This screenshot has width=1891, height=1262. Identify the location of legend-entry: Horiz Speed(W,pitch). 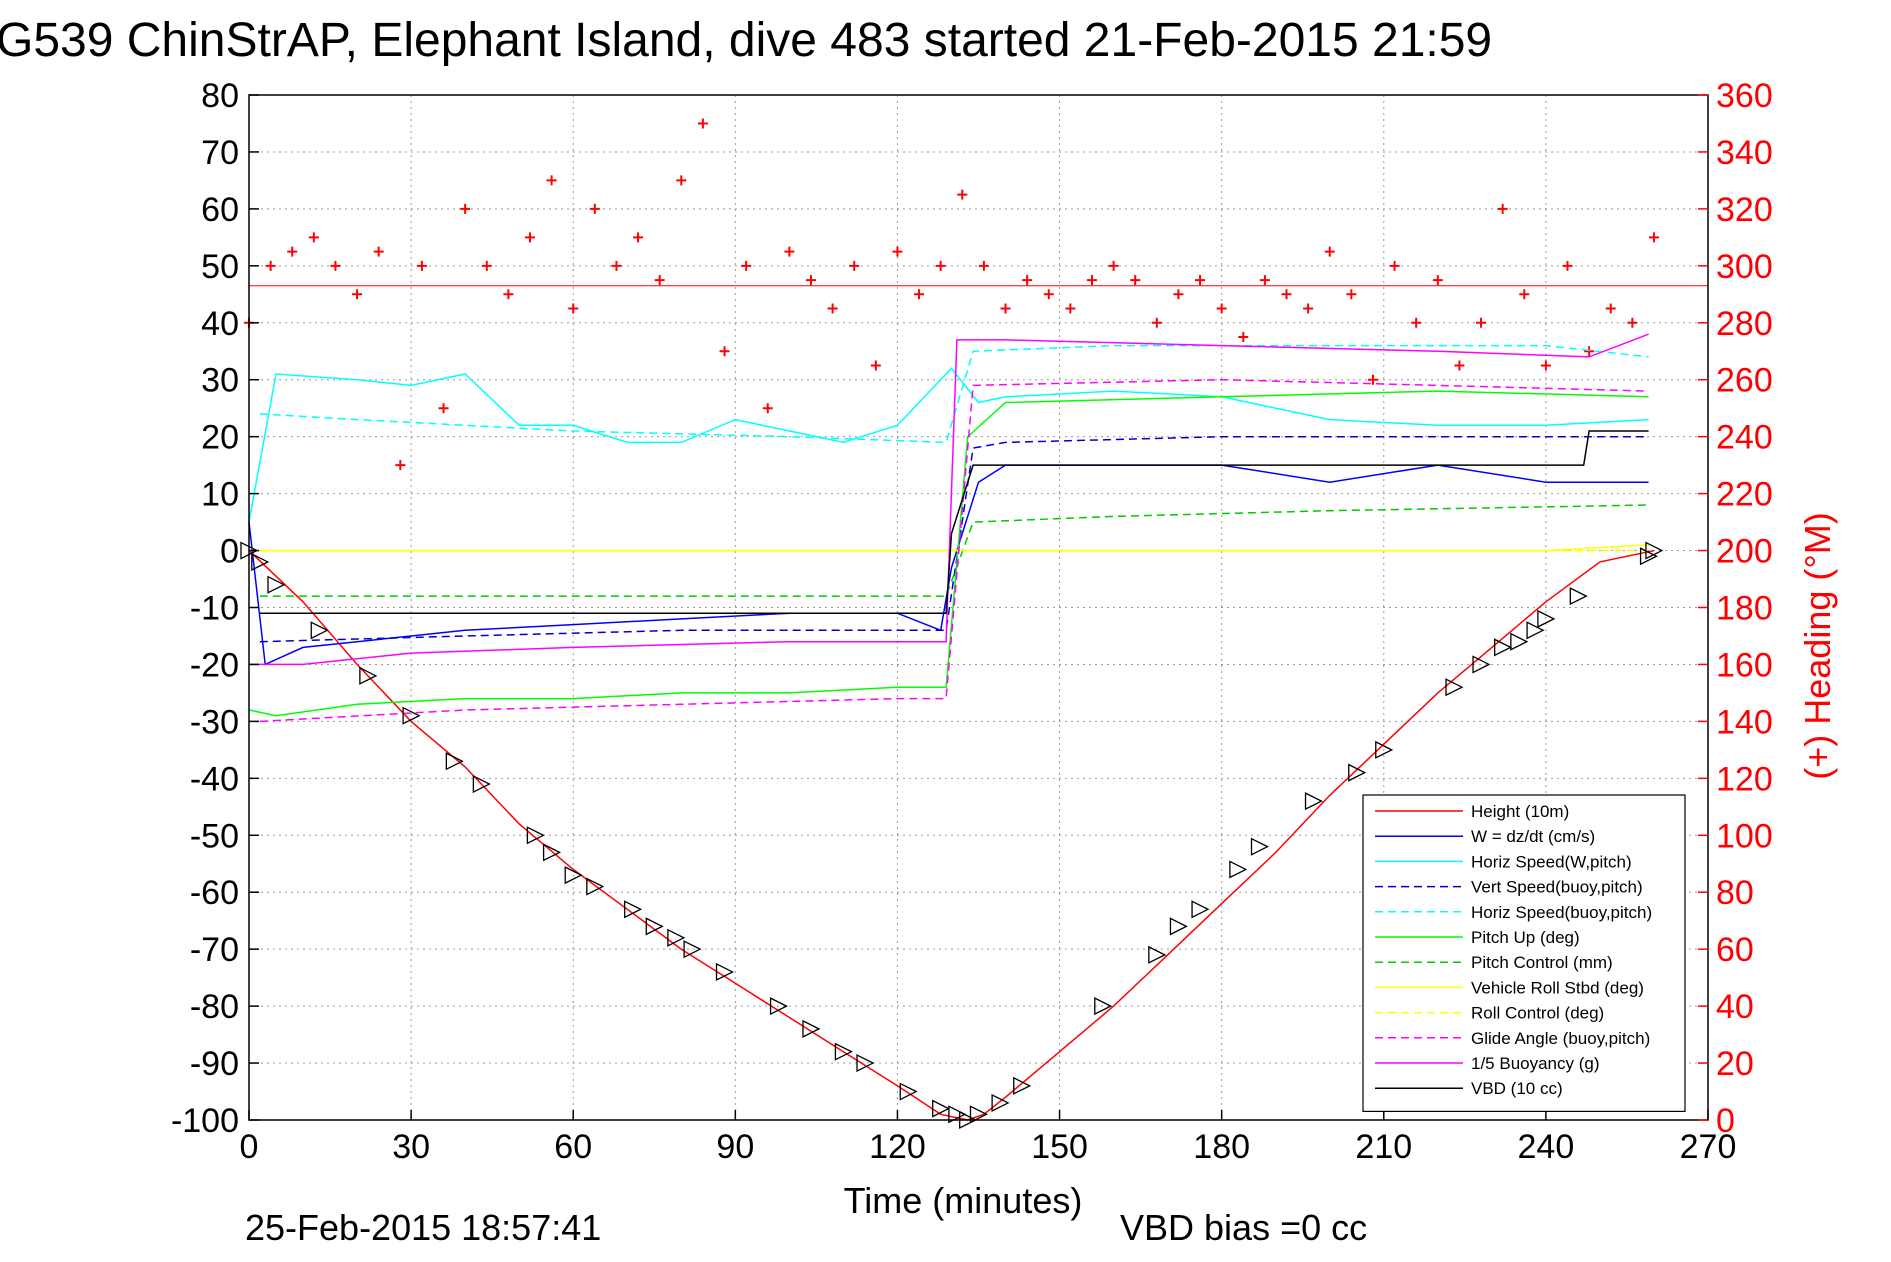
(1551, 861).